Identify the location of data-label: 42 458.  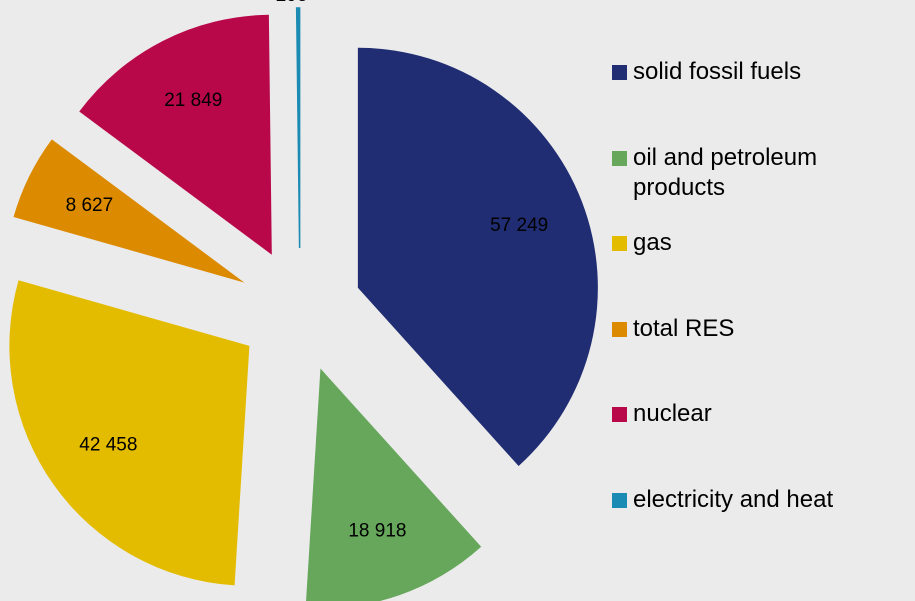
(108, 445).